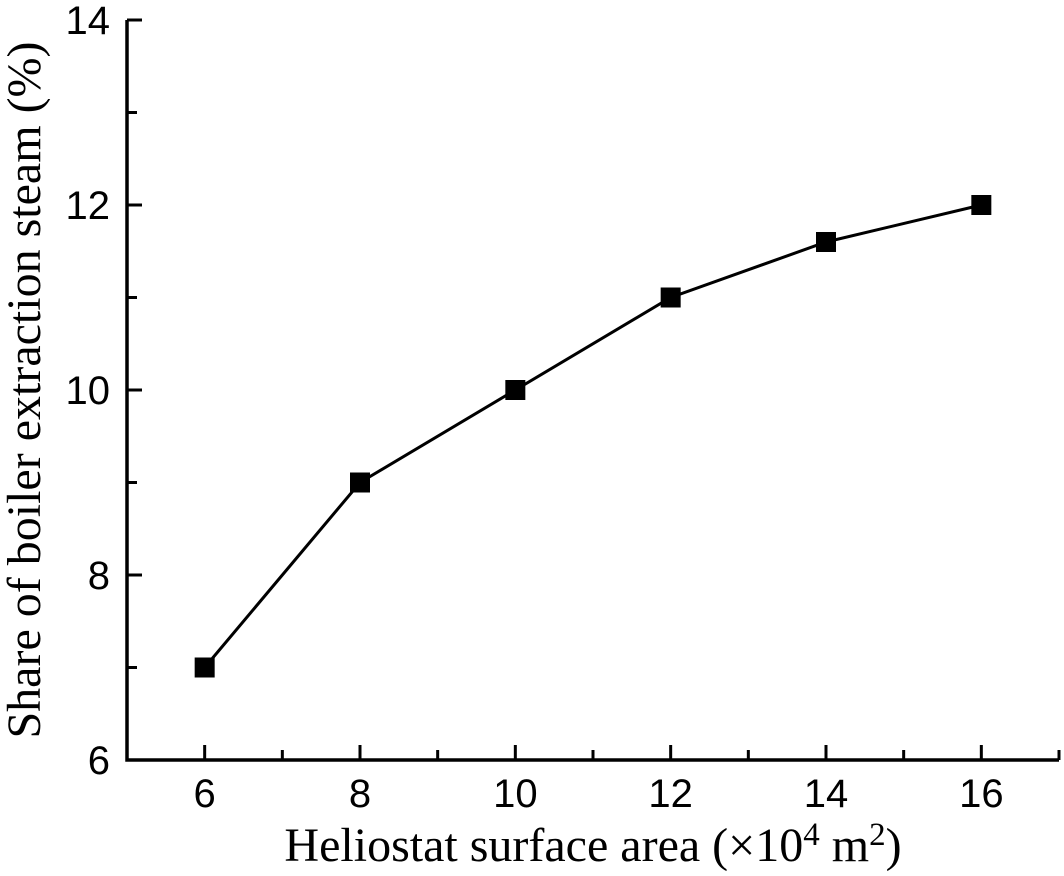 Image resolution: width=1064 pixels, height=876 pixels. I want to click on y-tick-label: 8, so click(99, 576).